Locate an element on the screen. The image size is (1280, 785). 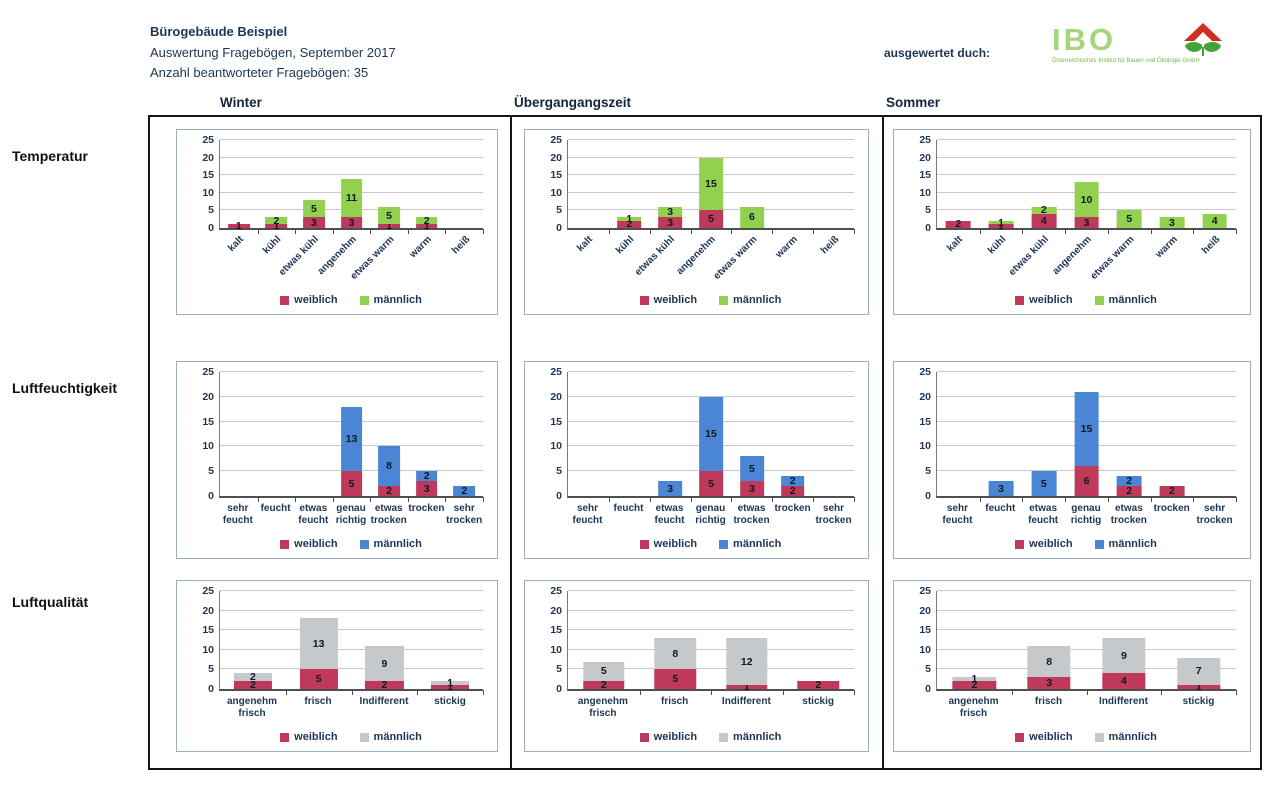
bars-layer: 2 5 5 8 1 12 2 is located at coordinates (711, 641).